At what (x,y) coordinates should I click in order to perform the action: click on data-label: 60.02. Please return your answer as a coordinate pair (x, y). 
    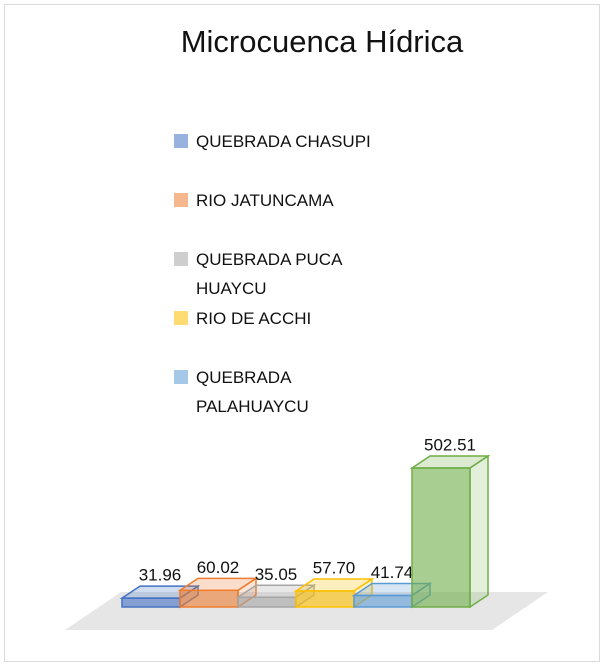
    Looking at the image, I should click on (218, 567).